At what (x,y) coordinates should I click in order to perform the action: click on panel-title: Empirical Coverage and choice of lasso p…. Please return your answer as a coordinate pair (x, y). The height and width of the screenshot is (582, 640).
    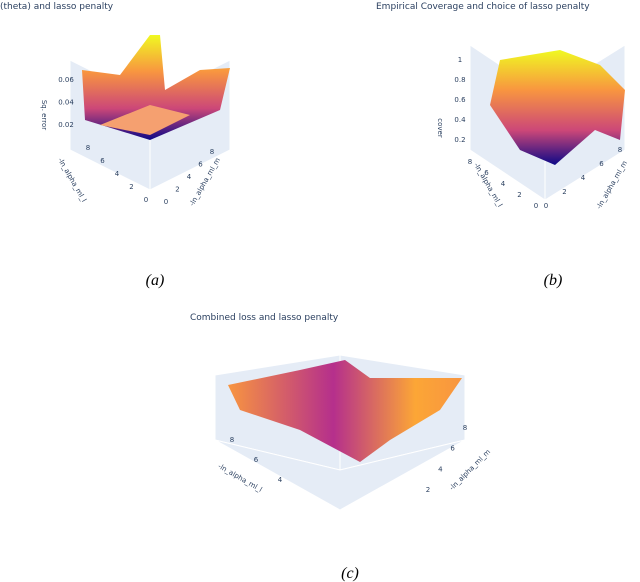
    Looking at the image, I should click on (483, 7).